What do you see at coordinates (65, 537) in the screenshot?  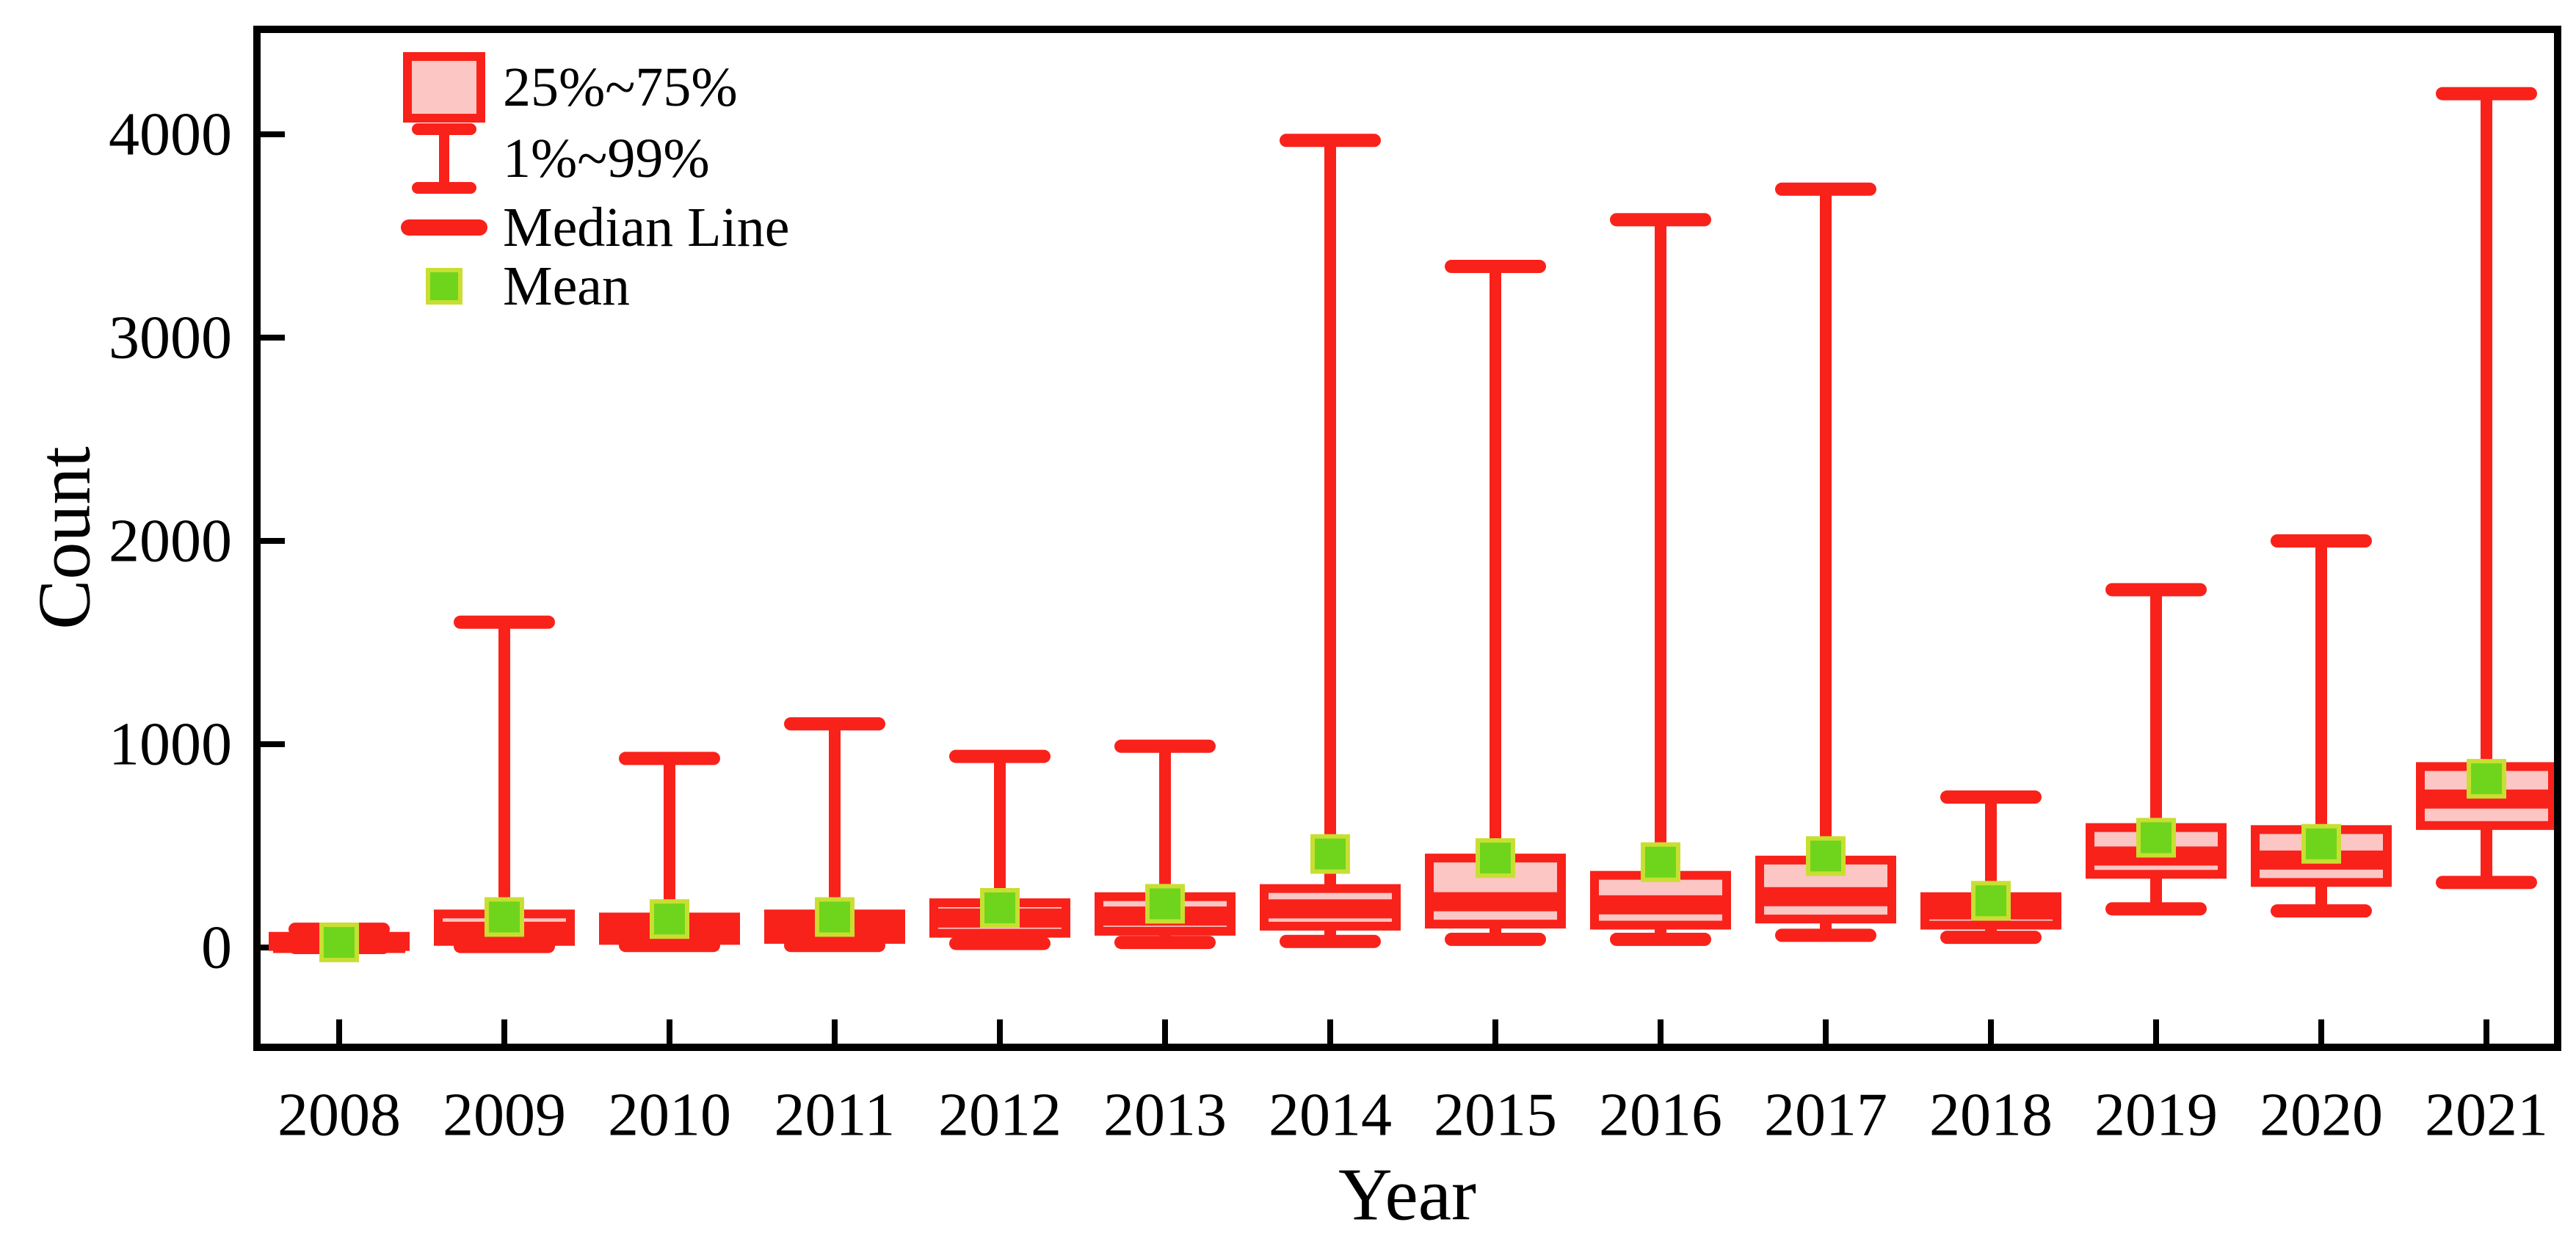 I see `y-axis-title: Count` at bounding box center [65, 537].